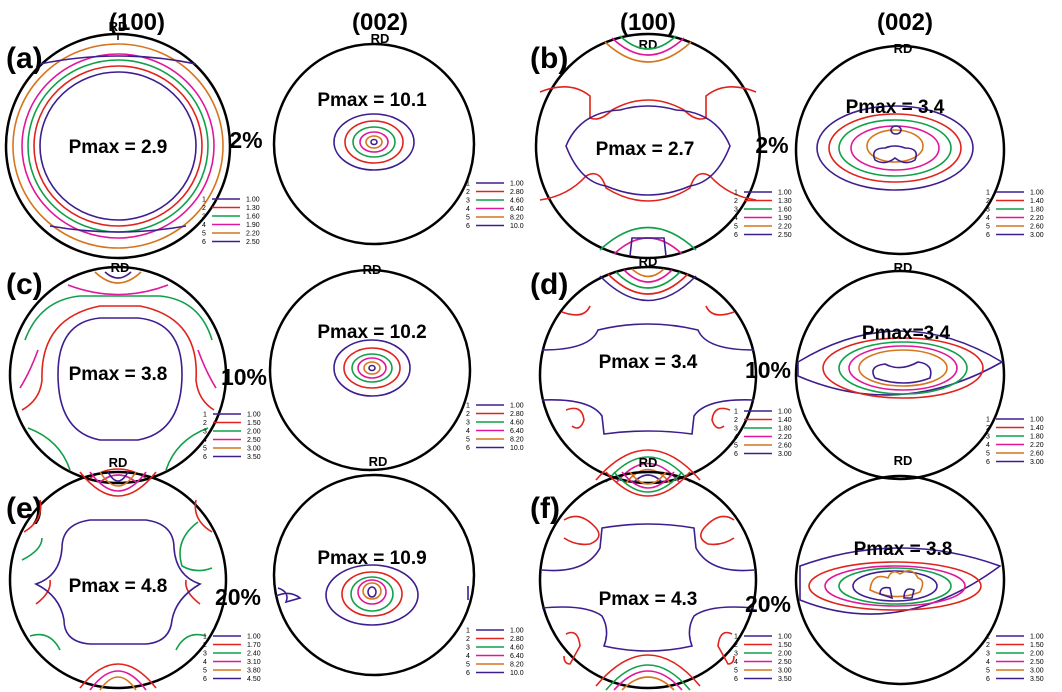  Describe the element at coordinates (253, 208) in the screenshot. I see `legend-value: 1.30` at that location.